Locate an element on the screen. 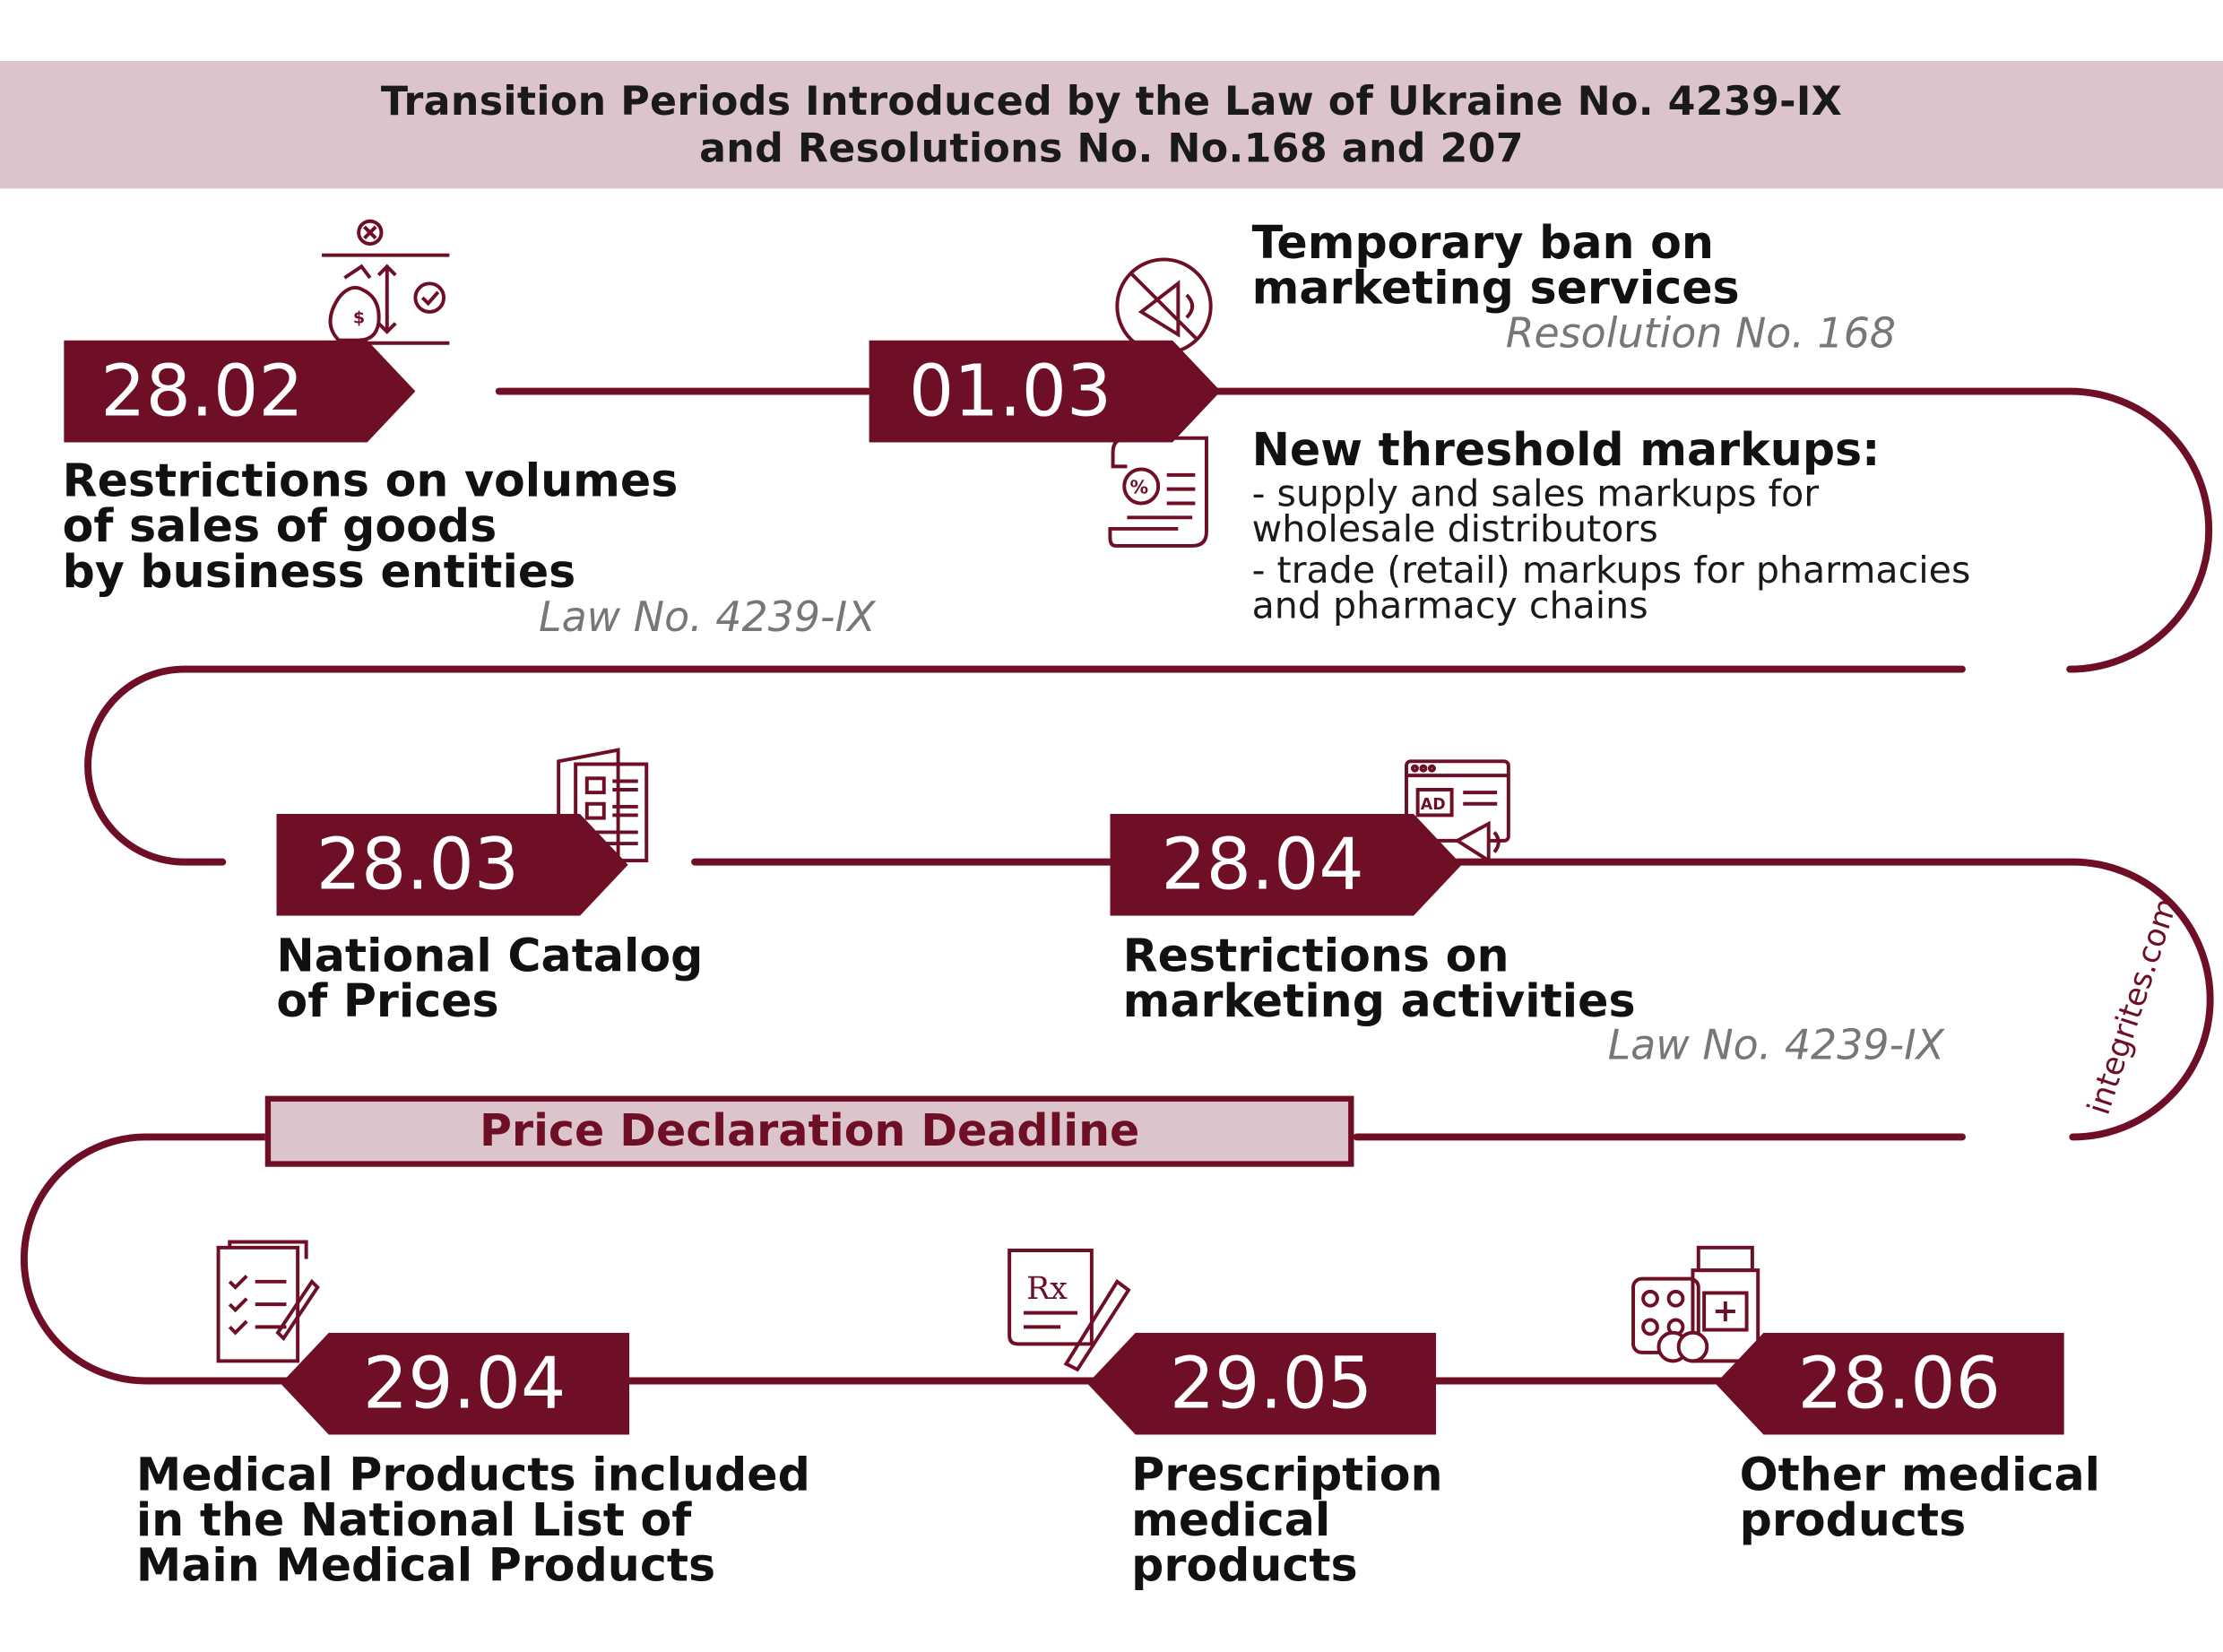  medicine-pills-icon is located at coordinates (1696, 1304).